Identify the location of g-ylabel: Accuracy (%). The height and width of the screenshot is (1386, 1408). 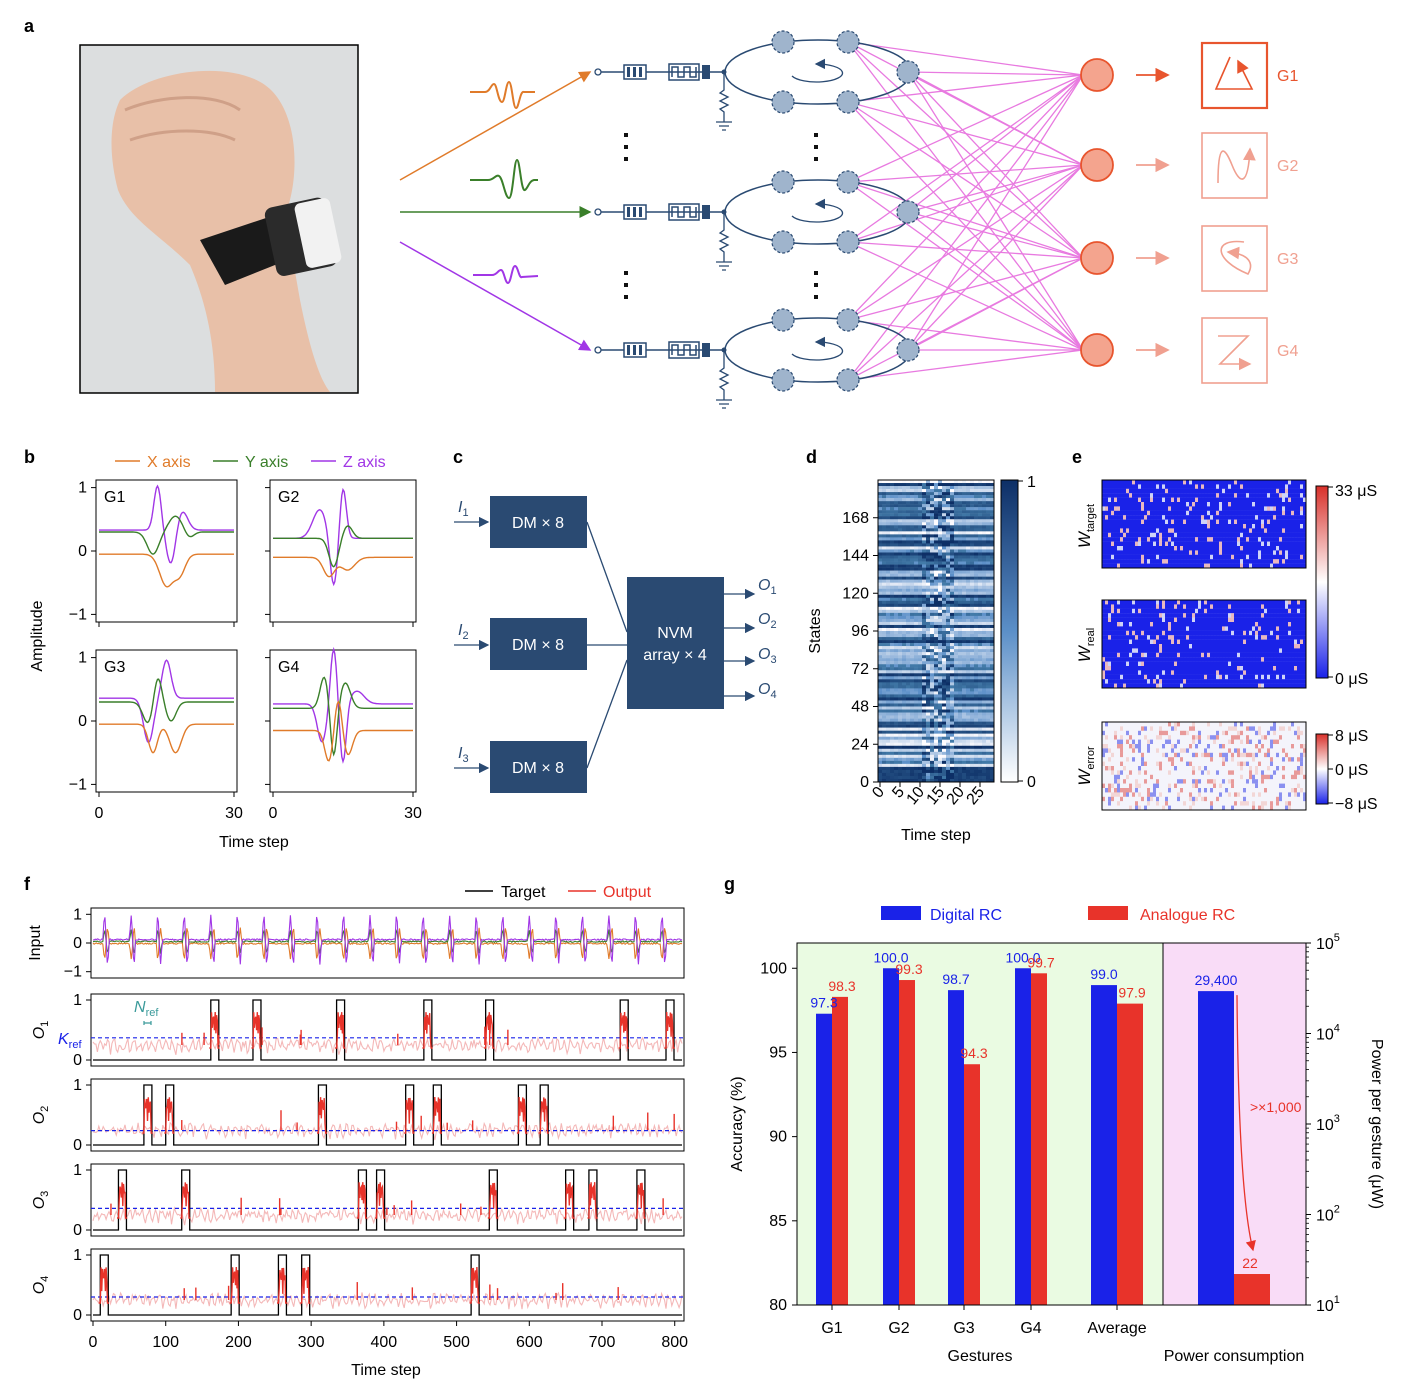
(737, 1123).